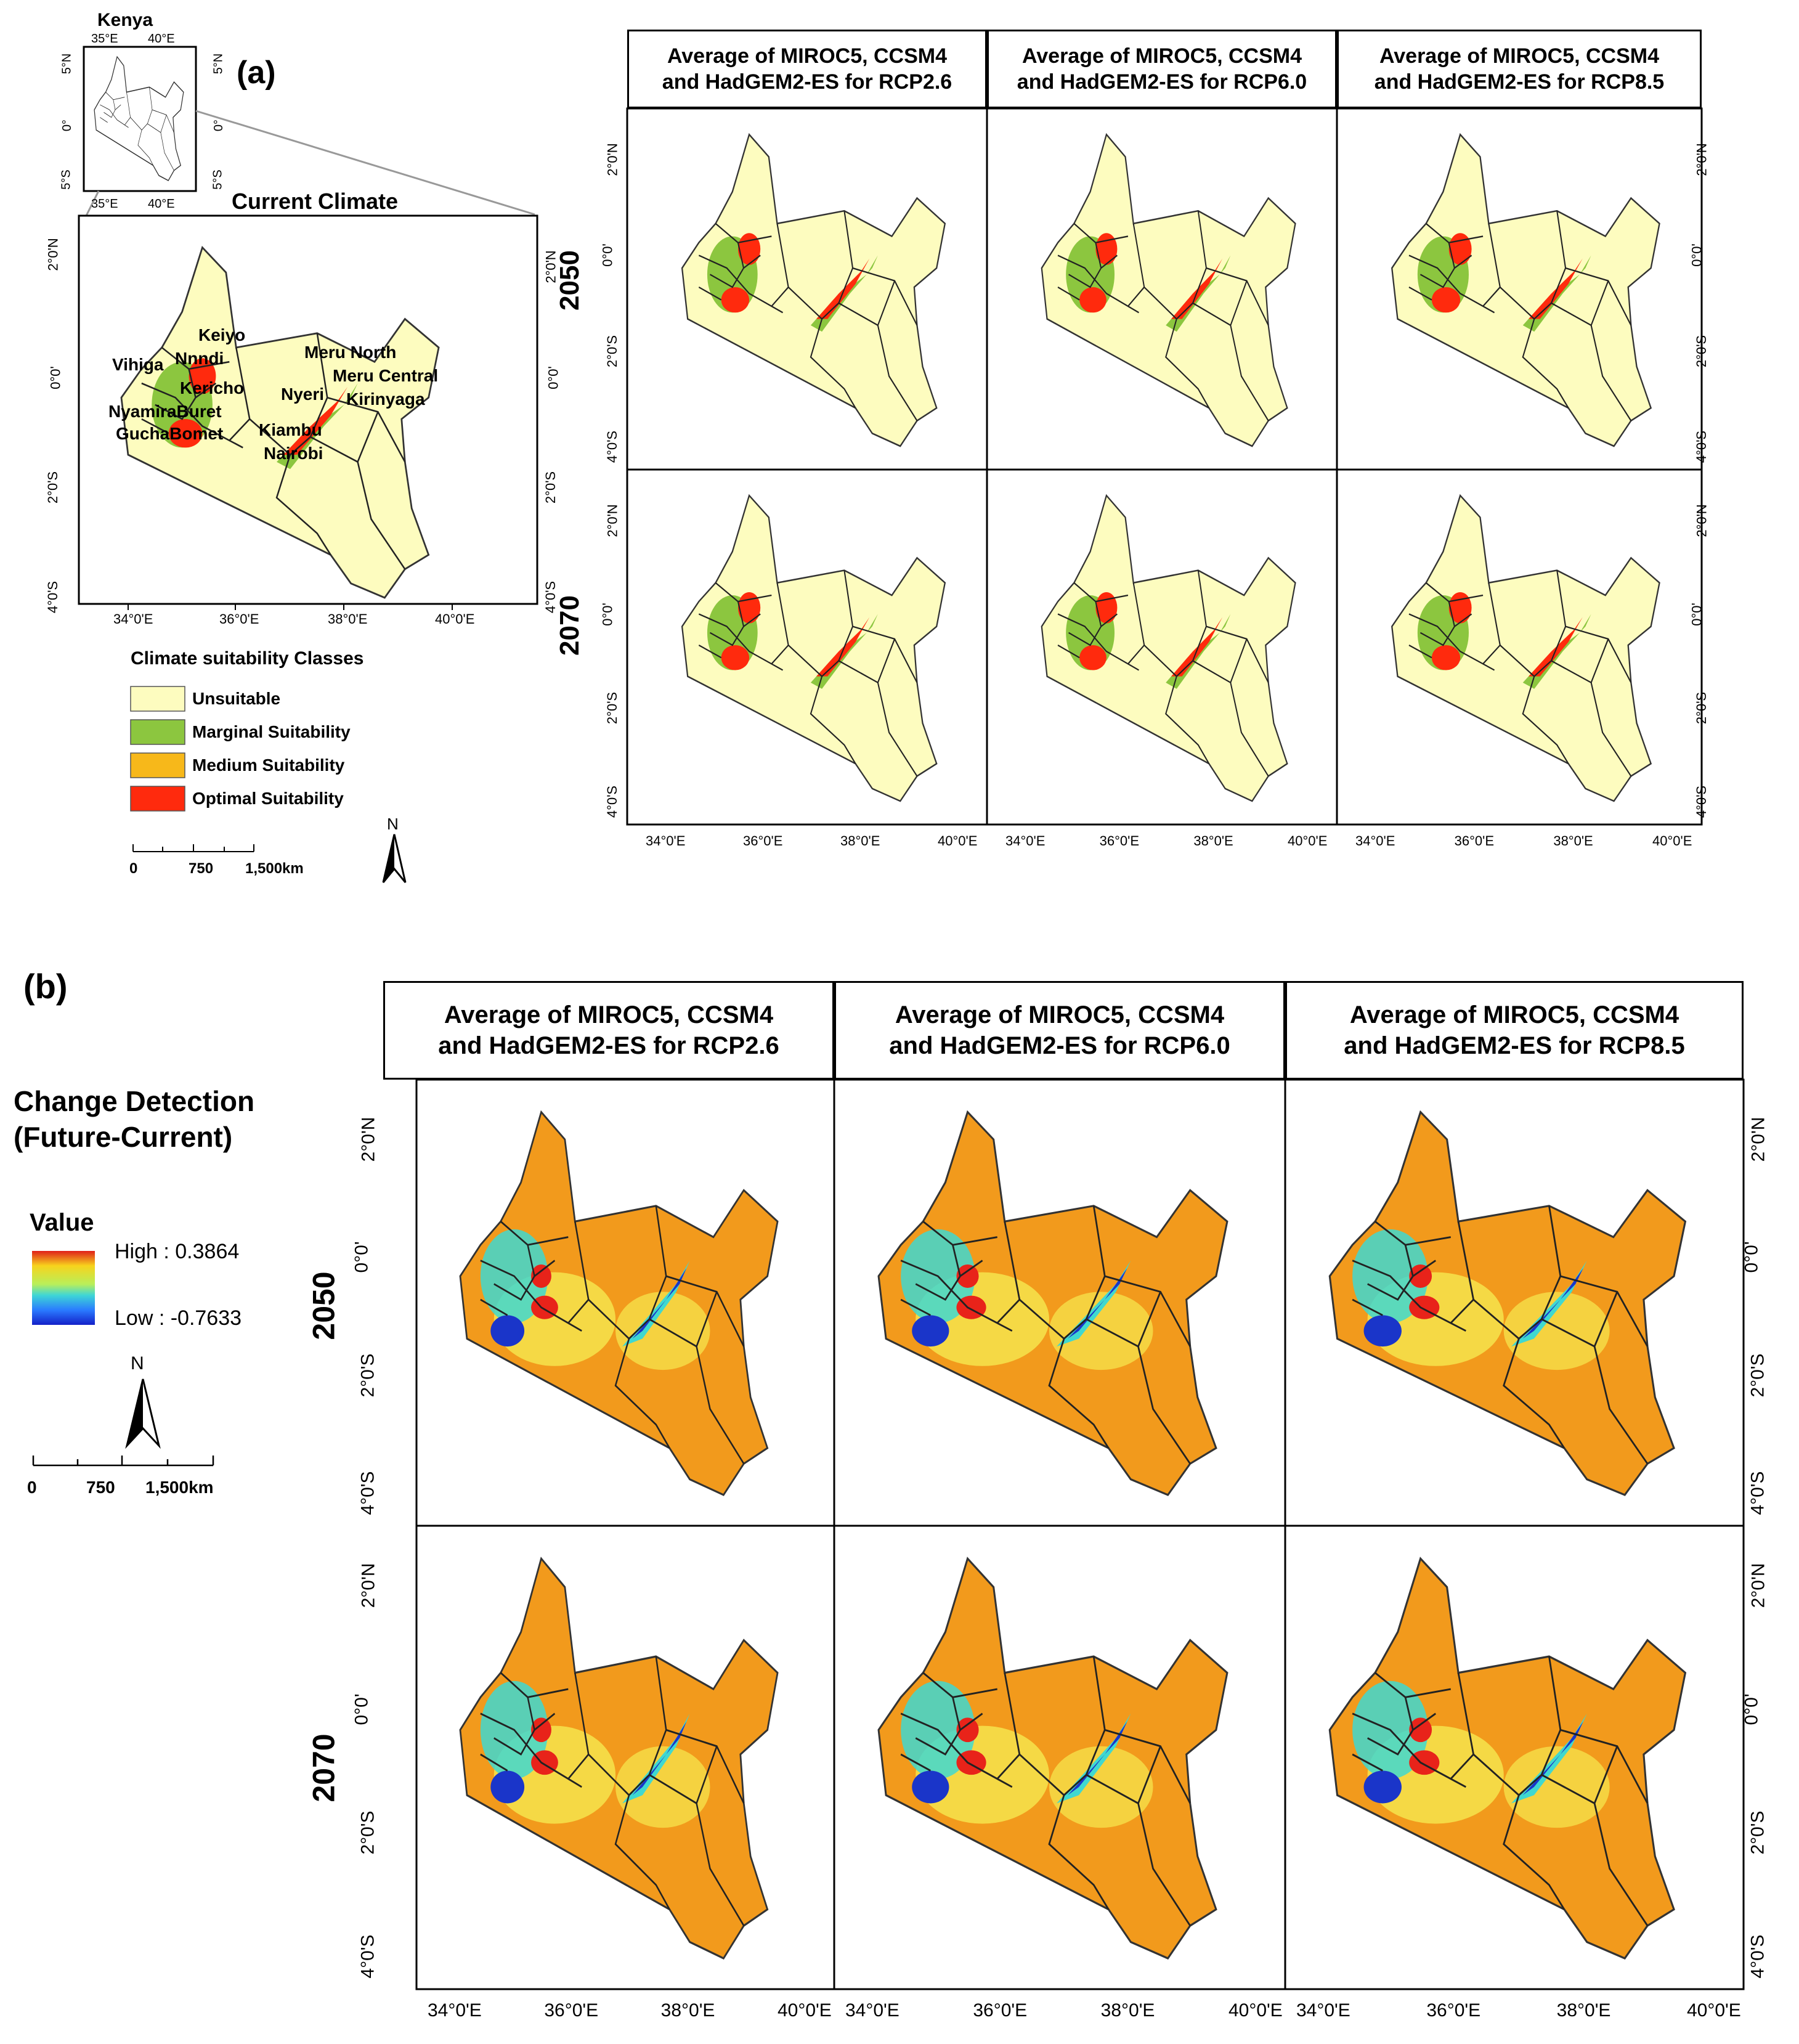 This screenshot has height=2044, width=1799. What do you see at coordinates (218, 64) in the screenshot?
I see `inset-tick-right: 5°N` at bounding box center [218, 64].